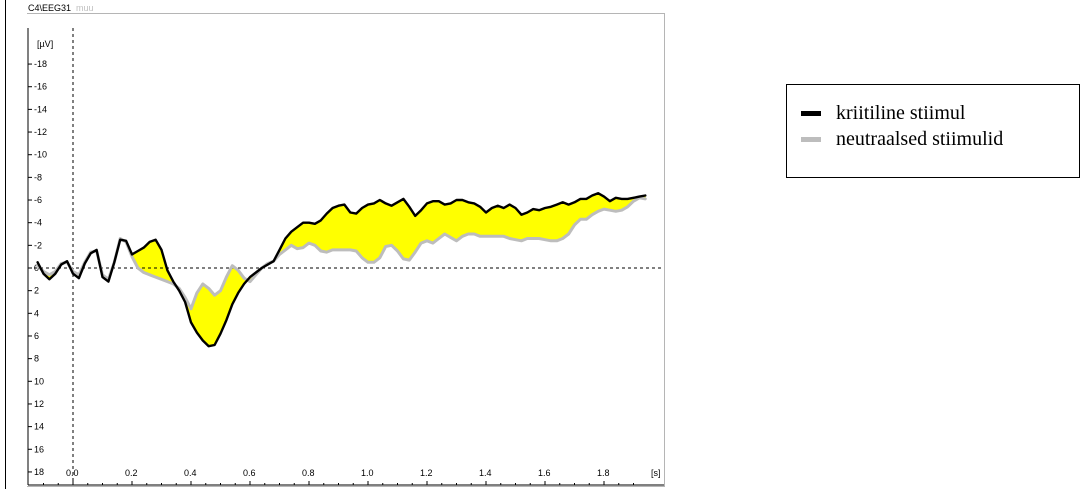 The image size is (1084, 489). I want to click on x-tick-label: 1.4, so click(485, 473).